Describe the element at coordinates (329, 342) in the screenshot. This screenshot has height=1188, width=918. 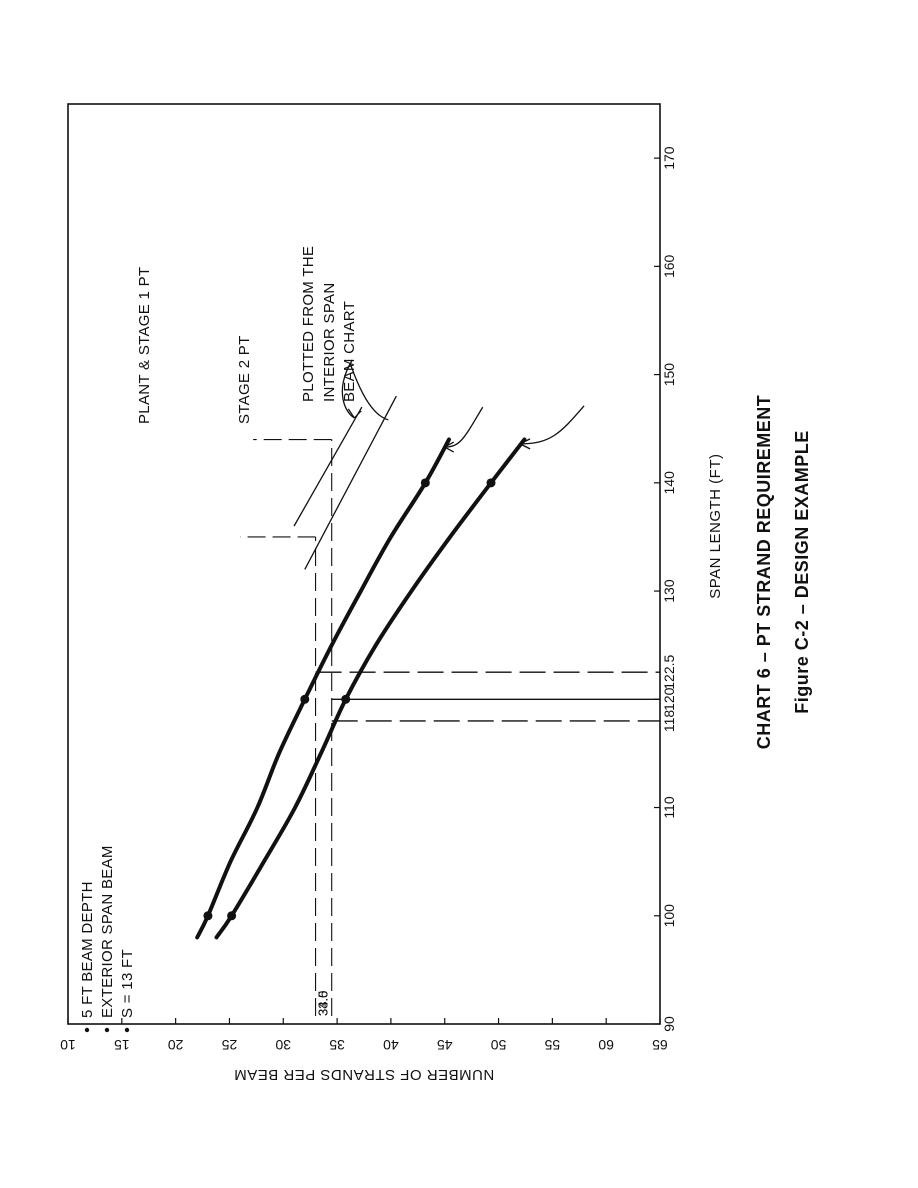
I see `interior-label-line-2: INTERIOR SPAN` at that location.